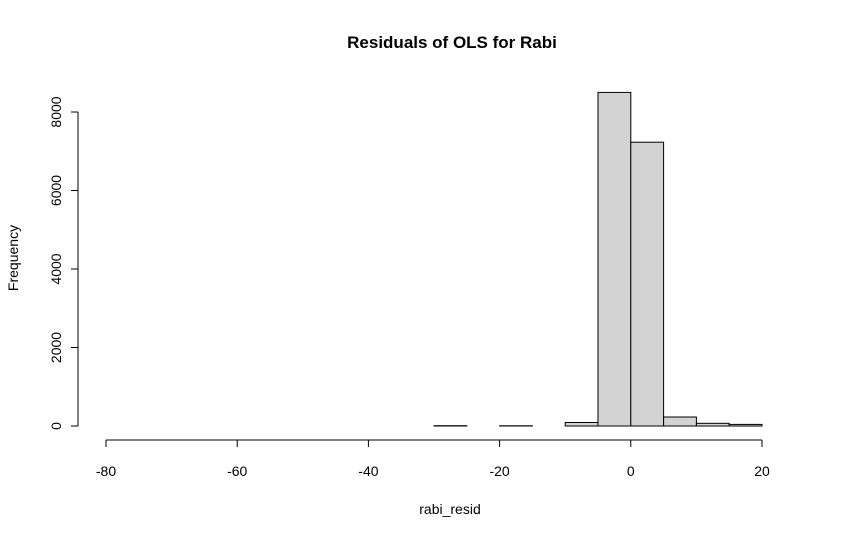  Describe the element at coordinates (368, 471) in the screenshot. I see `x-tick-label: -40` at that location.